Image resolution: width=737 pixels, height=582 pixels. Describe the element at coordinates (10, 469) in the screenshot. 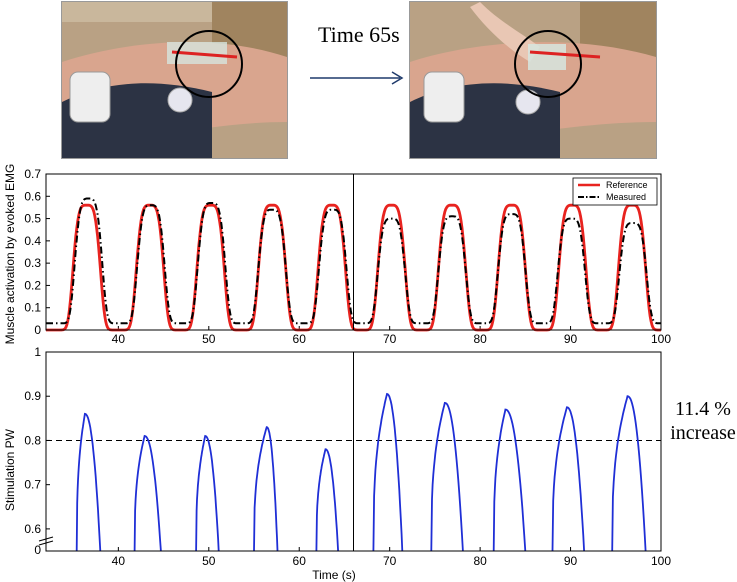

I see `pw-ylabel: Stimulation PW` at that location.